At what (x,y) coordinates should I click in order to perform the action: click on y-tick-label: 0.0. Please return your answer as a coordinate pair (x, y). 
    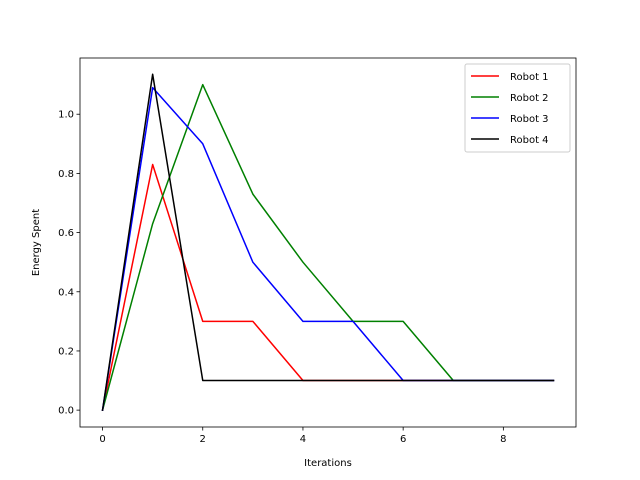
    Looking at the image, I should click on (66, 411).